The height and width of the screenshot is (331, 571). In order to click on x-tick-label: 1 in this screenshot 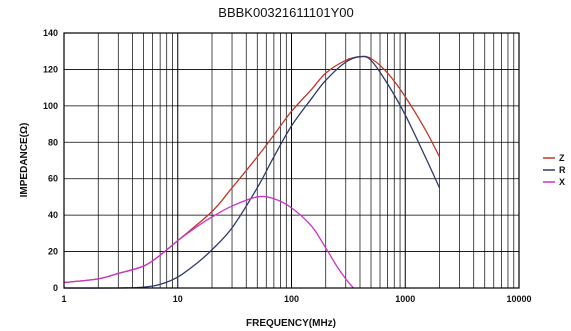, I will do `click(63, 299)`.